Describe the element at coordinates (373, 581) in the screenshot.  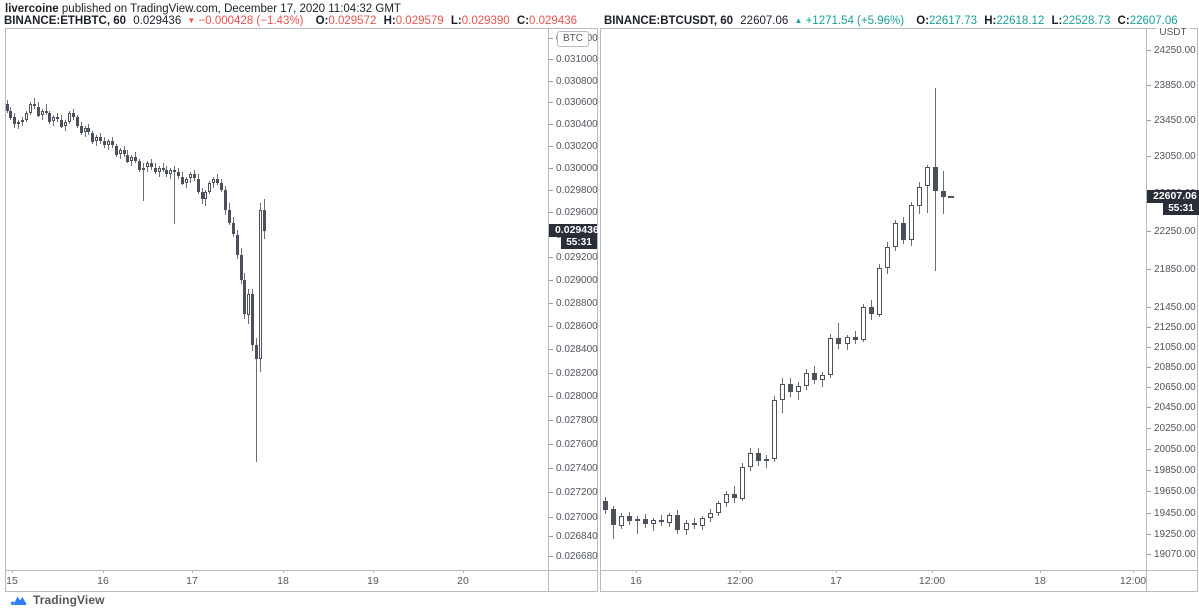
I see `x-axis-tick-label: 19` at that location.